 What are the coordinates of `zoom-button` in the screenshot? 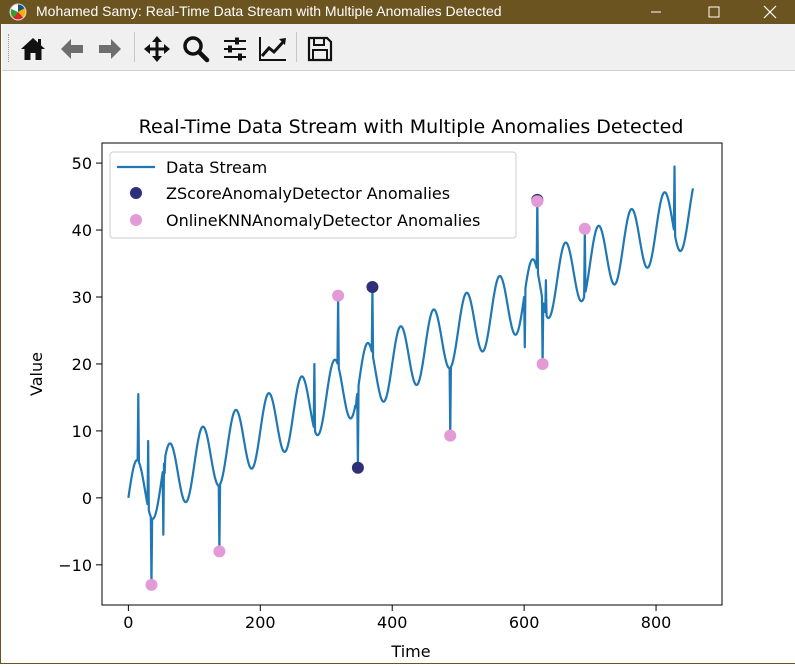 It's located at (196, 49).